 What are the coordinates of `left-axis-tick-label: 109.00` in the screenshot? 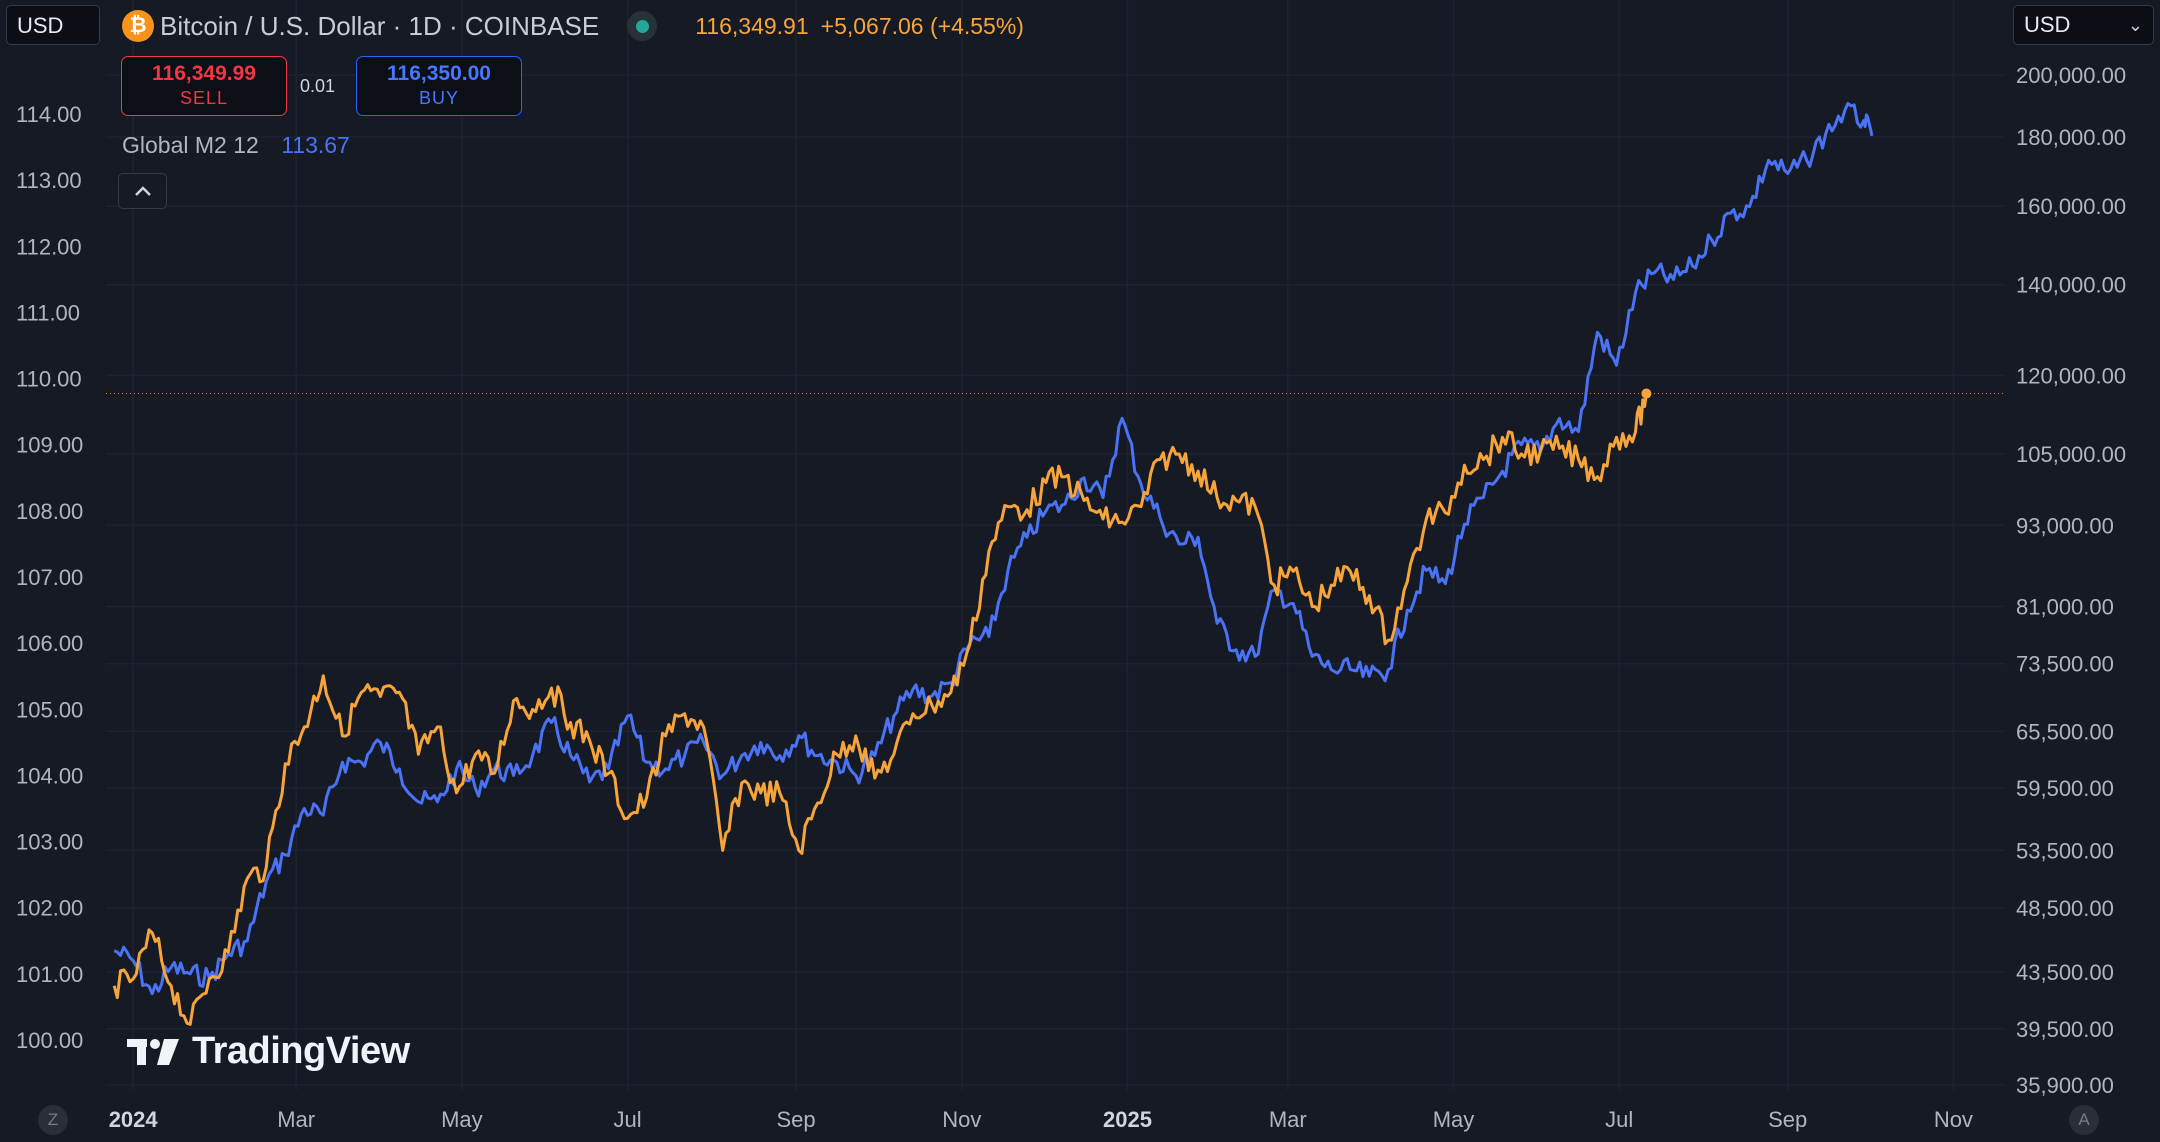 It's located at (49, 445).